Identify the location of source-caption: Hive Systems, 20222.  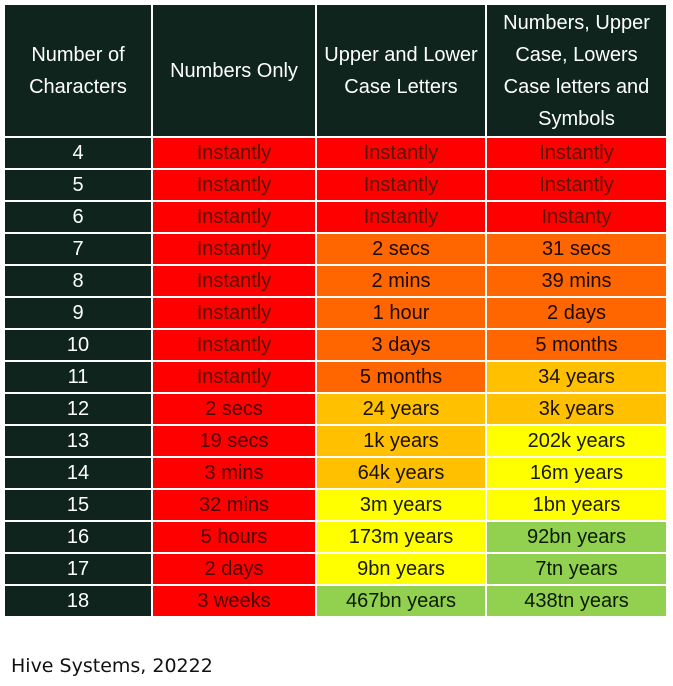
(112, 666).